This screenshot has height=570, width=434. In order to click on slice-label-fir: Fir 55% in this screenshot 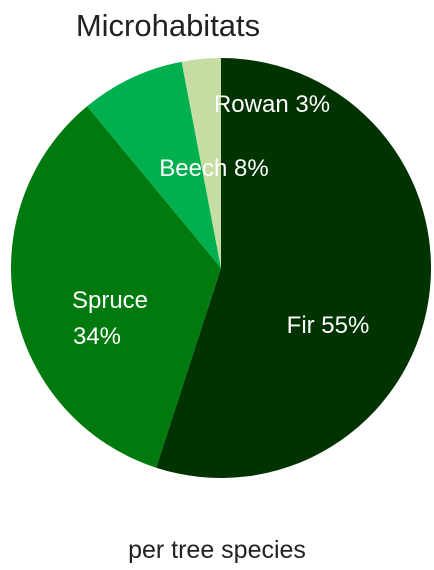, I will do `click(328, 325)`.